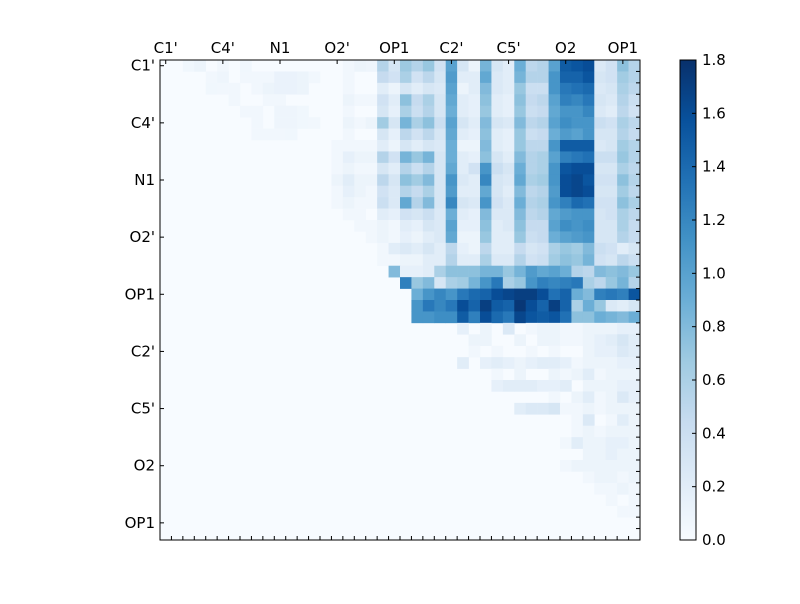  I want to click on y-tick-label: O2', so click(142, 237).